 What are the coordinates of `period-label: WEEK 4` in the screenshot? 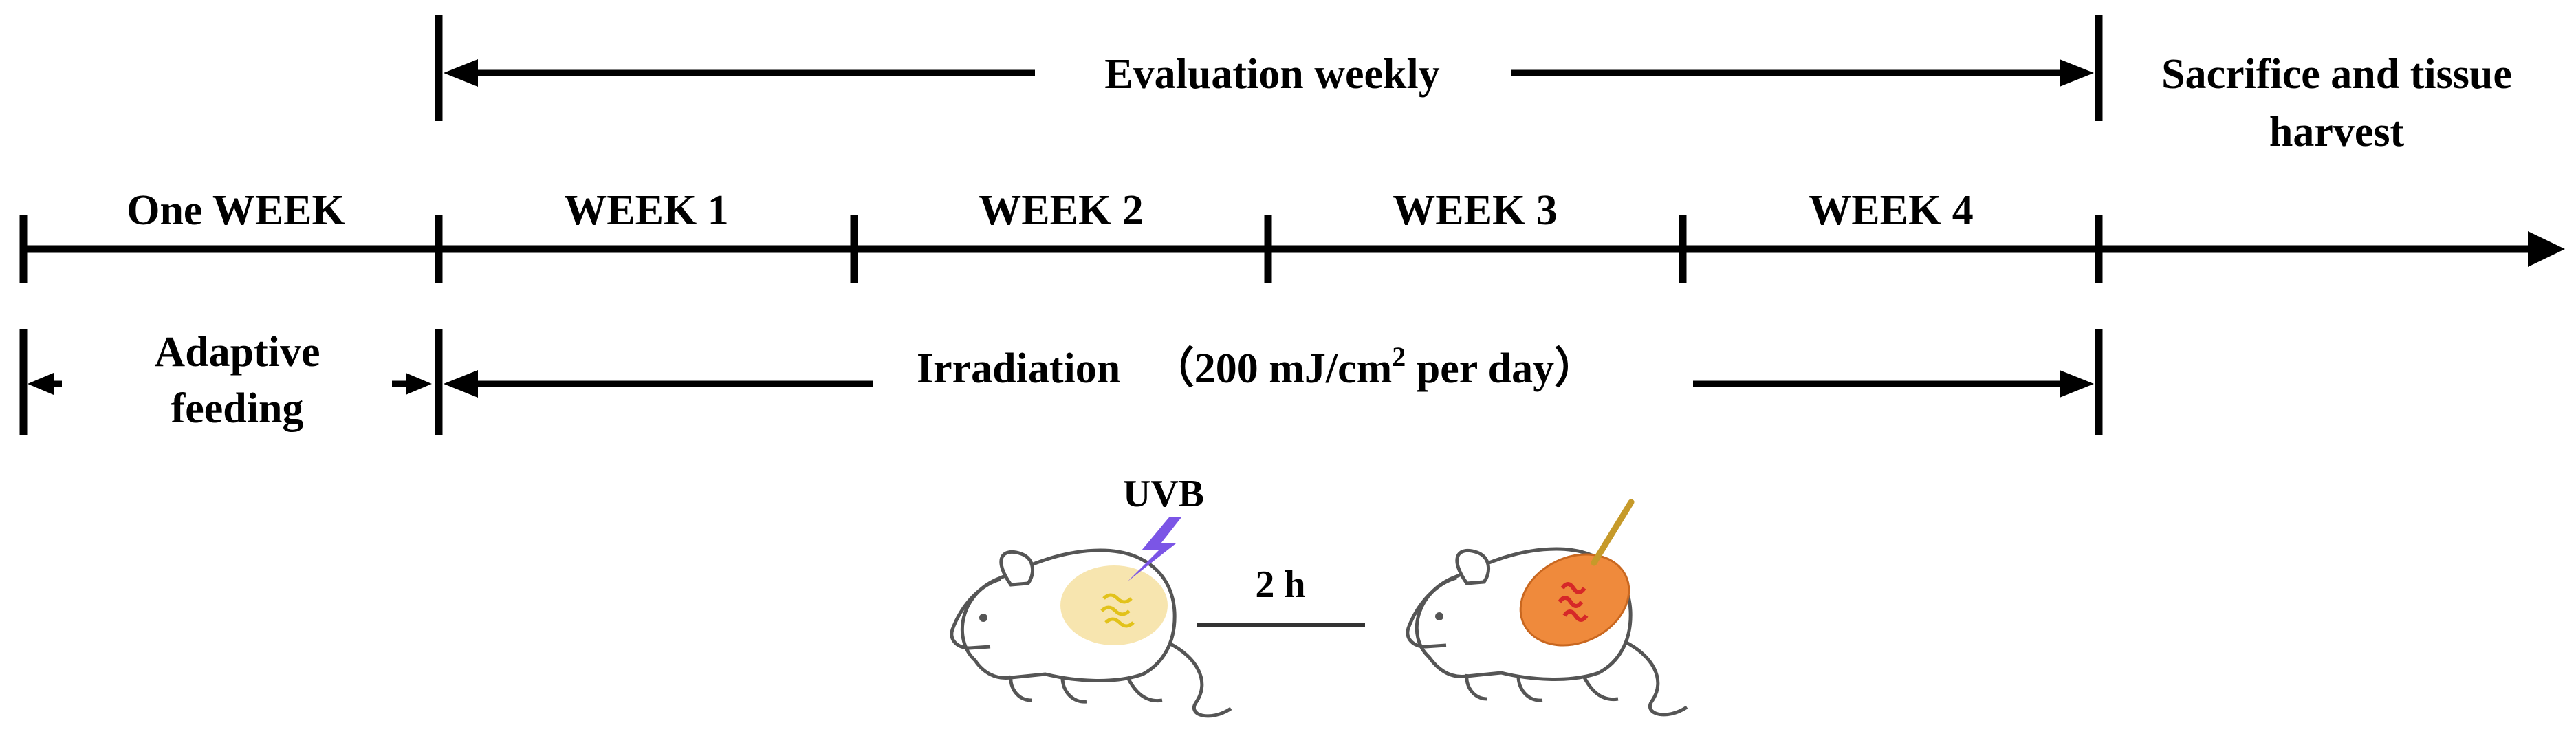 It's located at (1891, 211).